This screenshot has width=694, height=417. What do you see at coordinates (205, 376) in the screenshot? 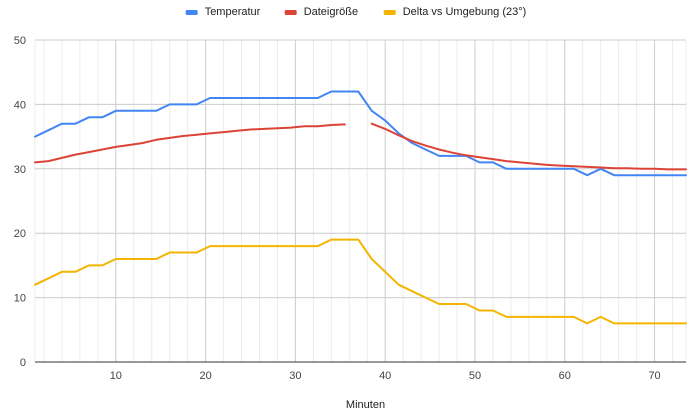
I see `x-tick-label: 20` at bounding box center [205, 376].